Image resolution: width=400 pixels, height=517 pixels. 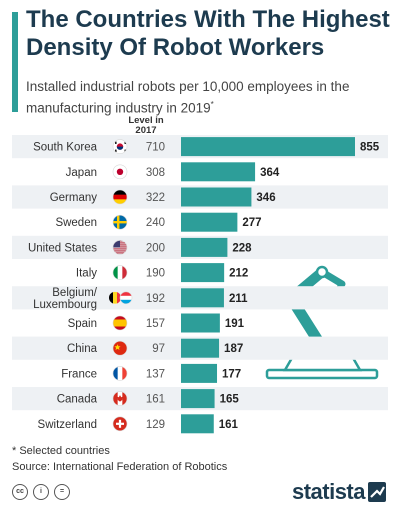 I want to click on value-label: 228, so click(x=242, y=248).